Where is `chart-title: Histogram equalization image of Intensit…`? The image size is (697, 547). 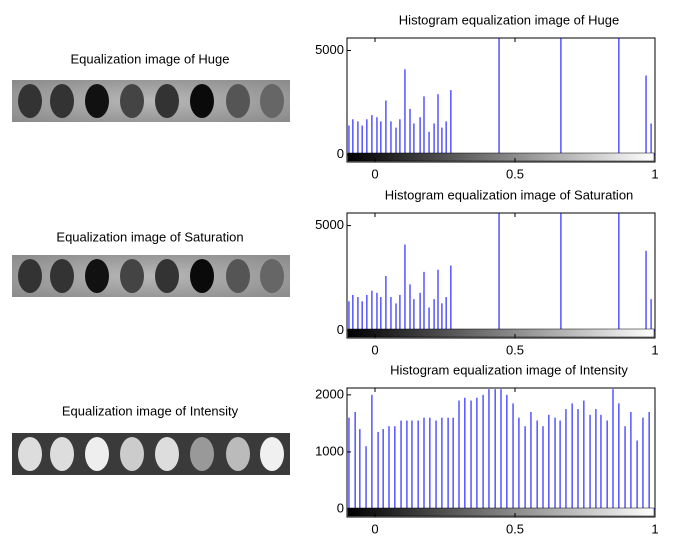
chart-title: Histogram equalization image of Intensit… is located at coordinates (509, 369).